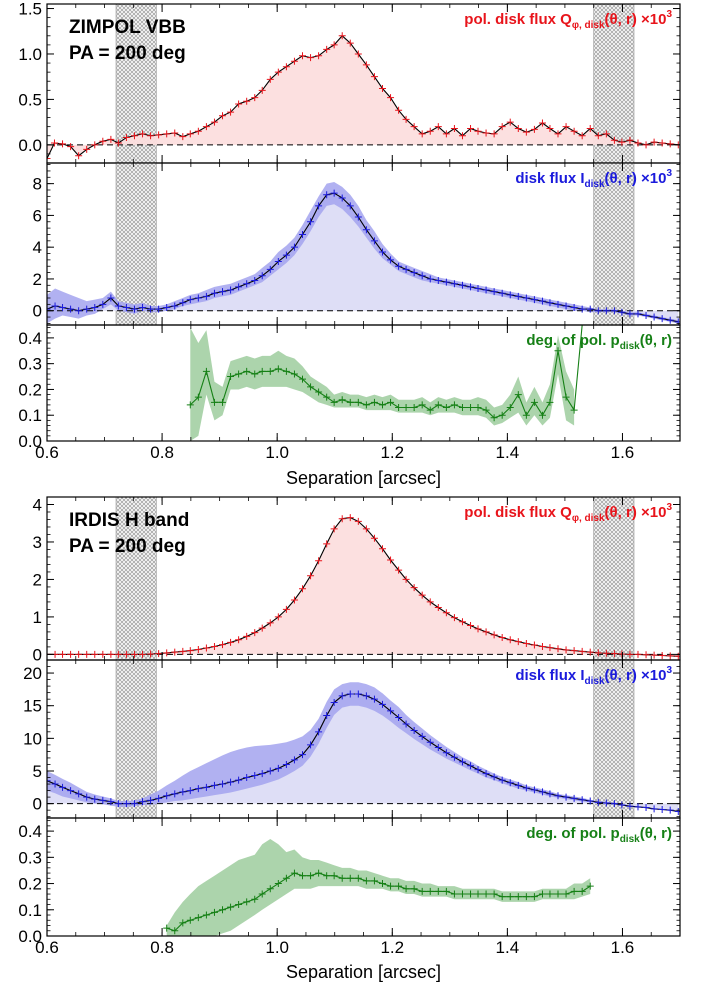 The height and width of the screenshot is (990, 703). Describe the element at coordinates (127, 546) in the screenshot. I see `position-angle-label: PA = 200 deg` at that location.